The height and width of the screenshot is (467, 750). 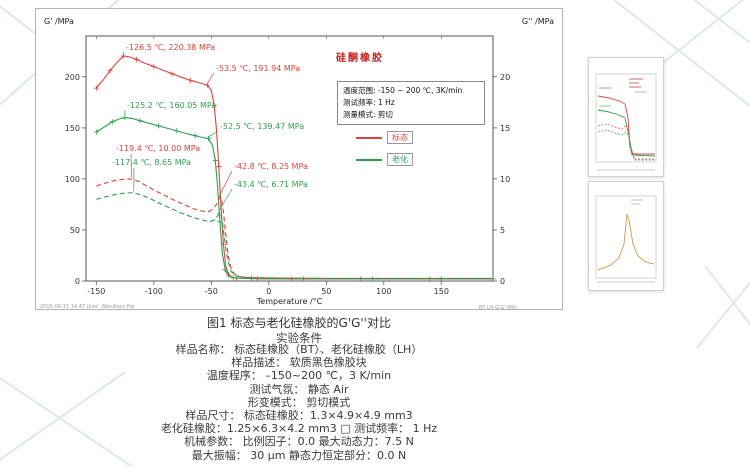 I want to click on legend-label-aged: 老化, so click(x=400, y=159).